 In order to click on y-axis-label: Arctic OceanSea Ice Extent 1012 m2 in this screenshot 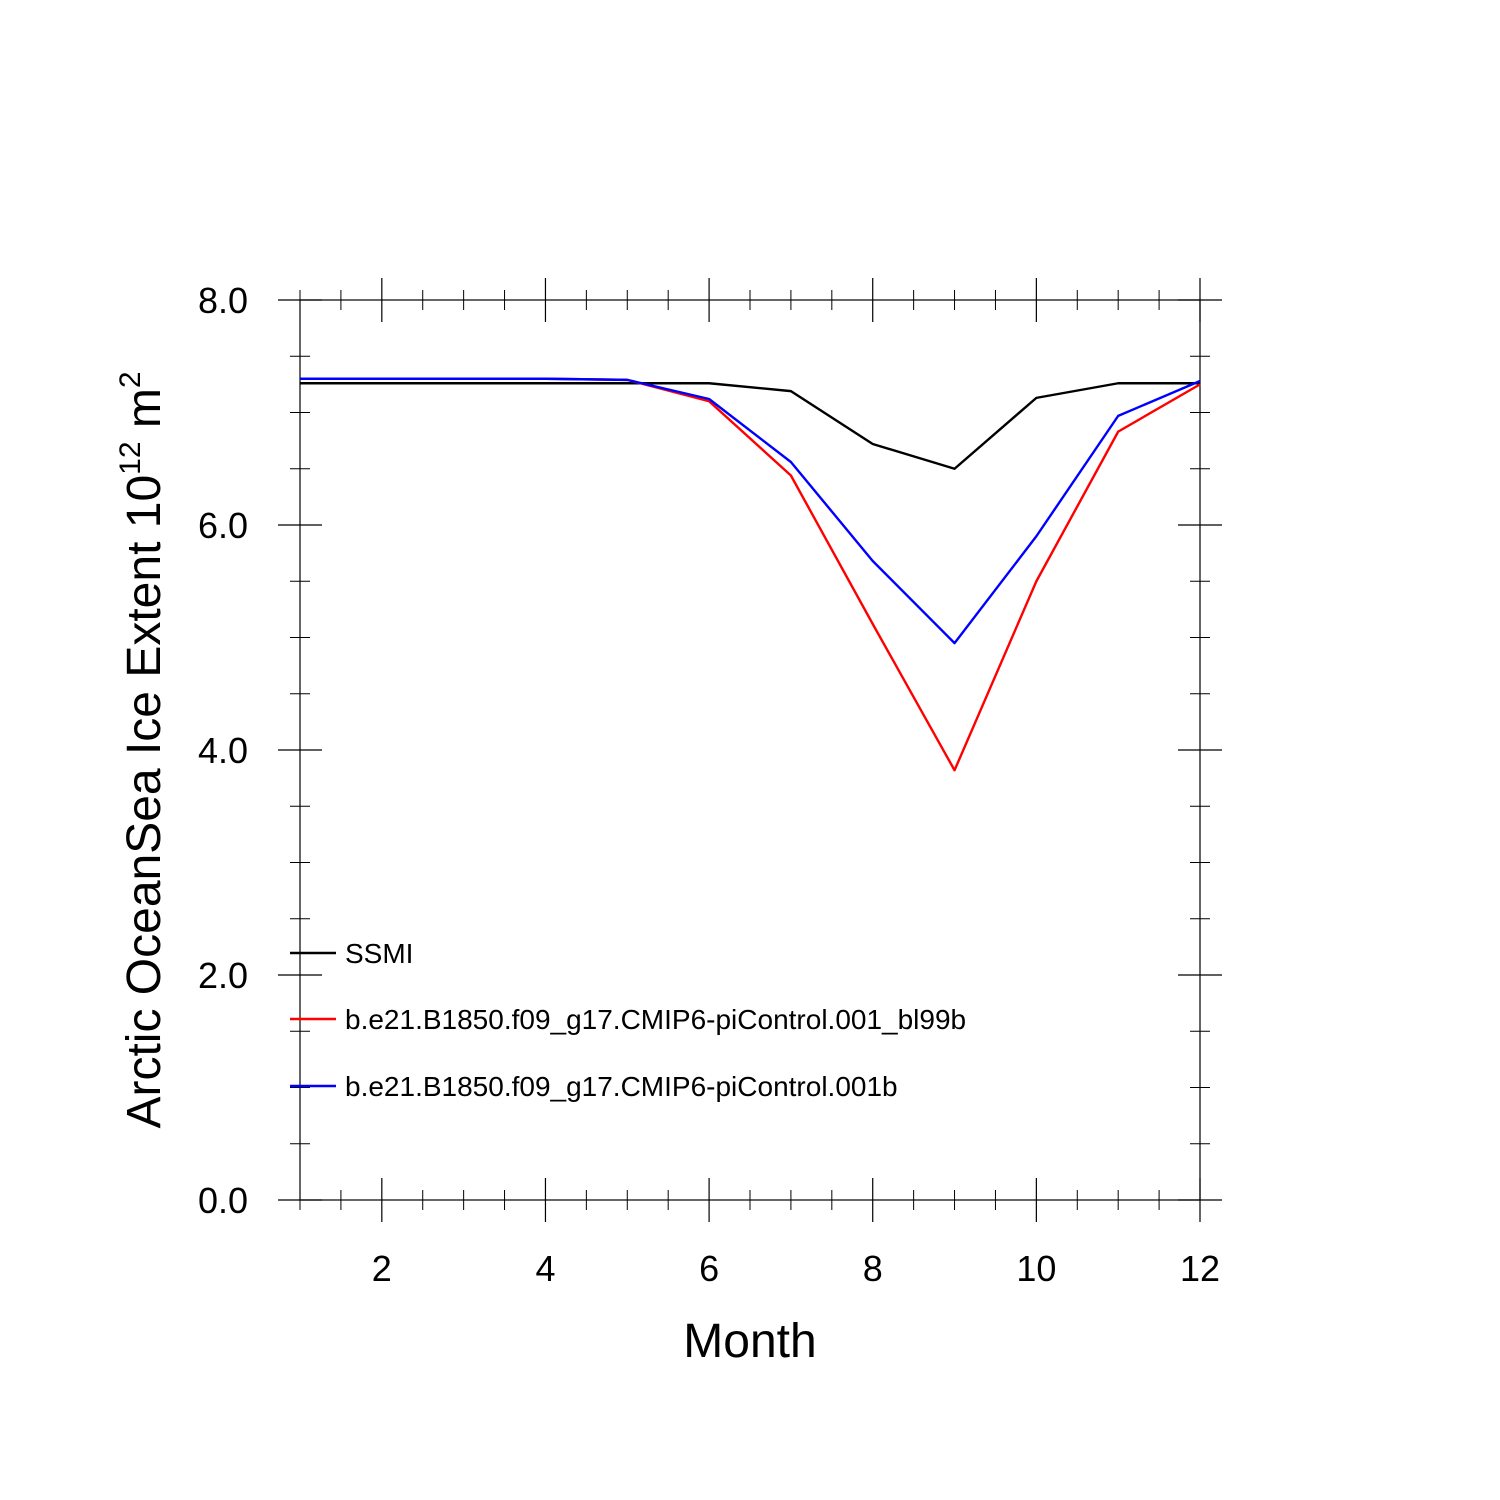, I will do `click(142, 749)`.